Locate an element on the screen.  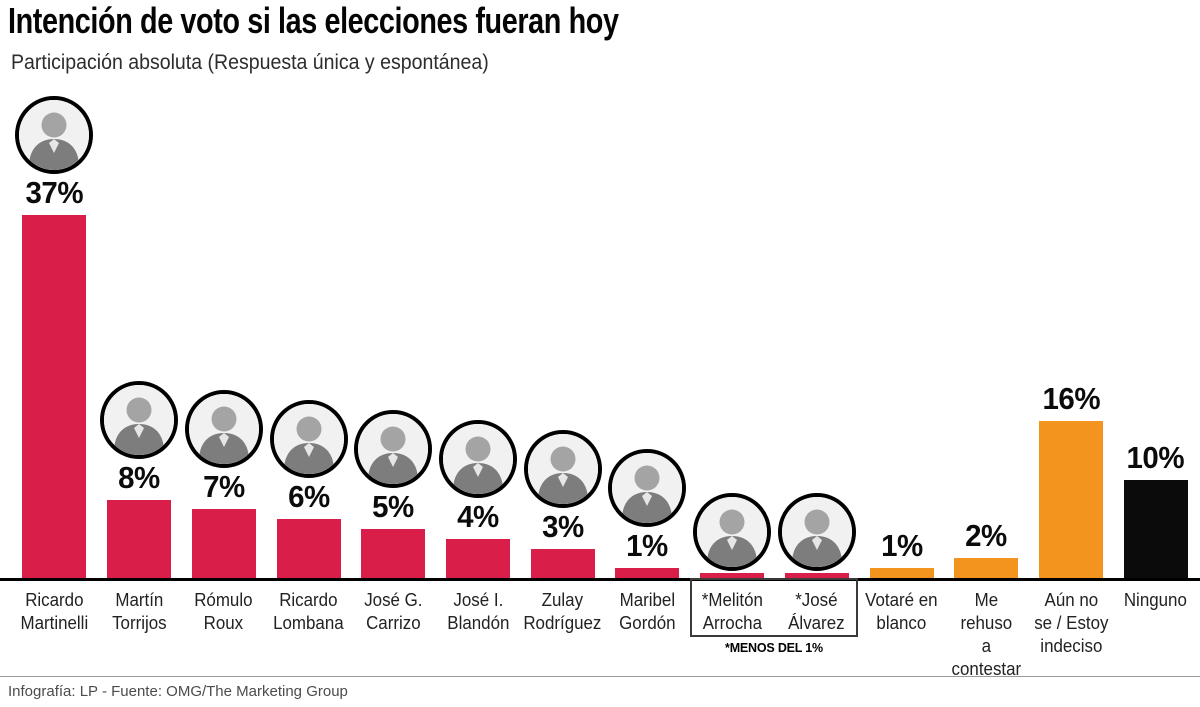
category-label: Ricardo Lombana is located at coordinates (308, 611).